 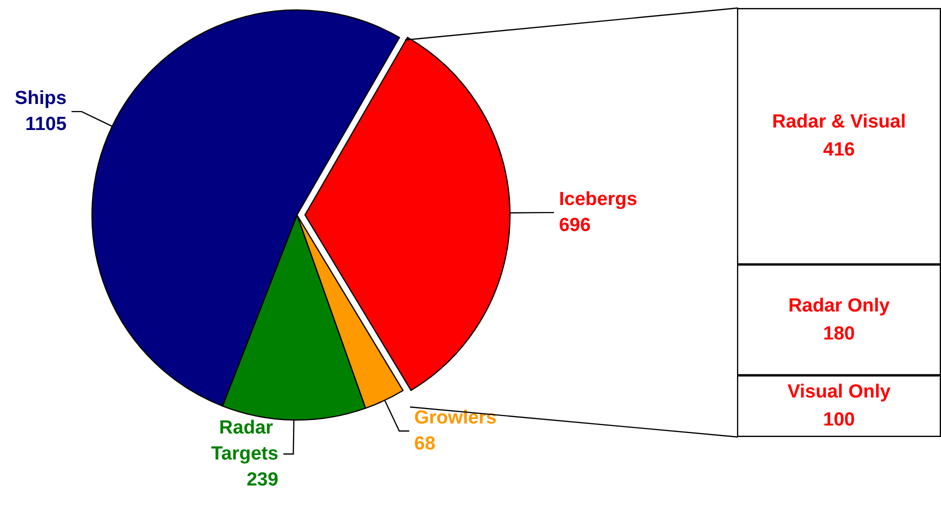 I want to click on data-label: 68, so click(x=425, y=444).